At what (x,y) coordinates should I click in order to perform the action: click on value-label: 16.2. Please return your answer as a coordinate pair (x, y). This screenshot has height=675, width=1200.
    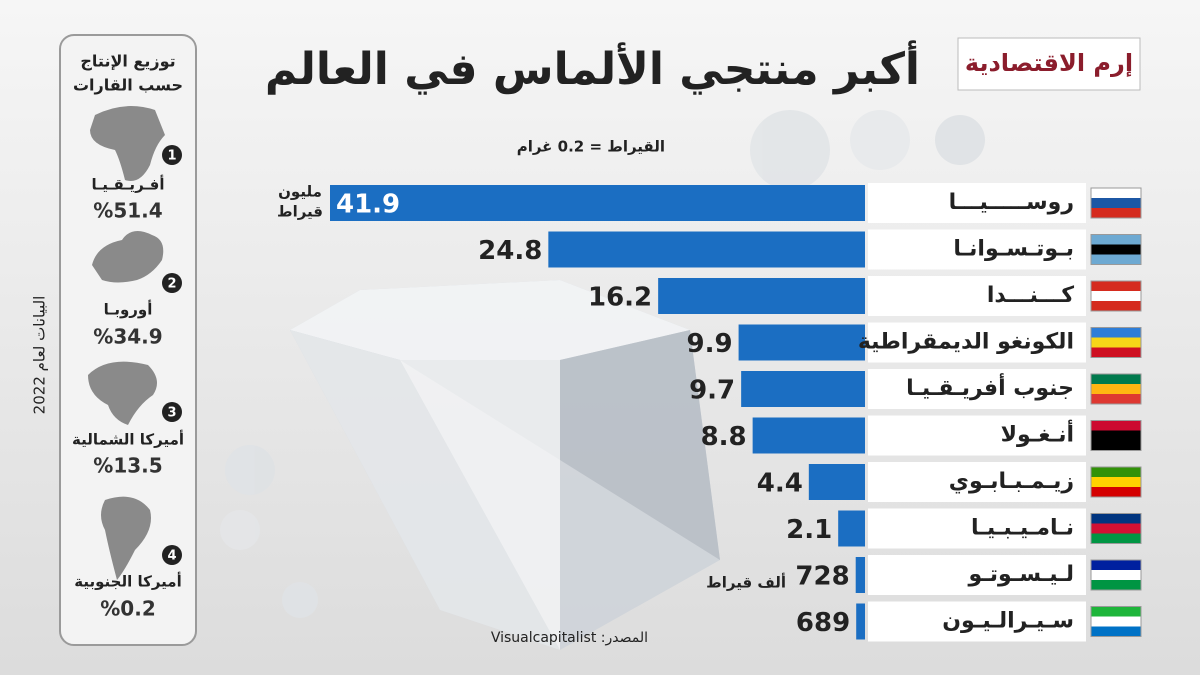
    Looking at the image, I should click on (620, 298).